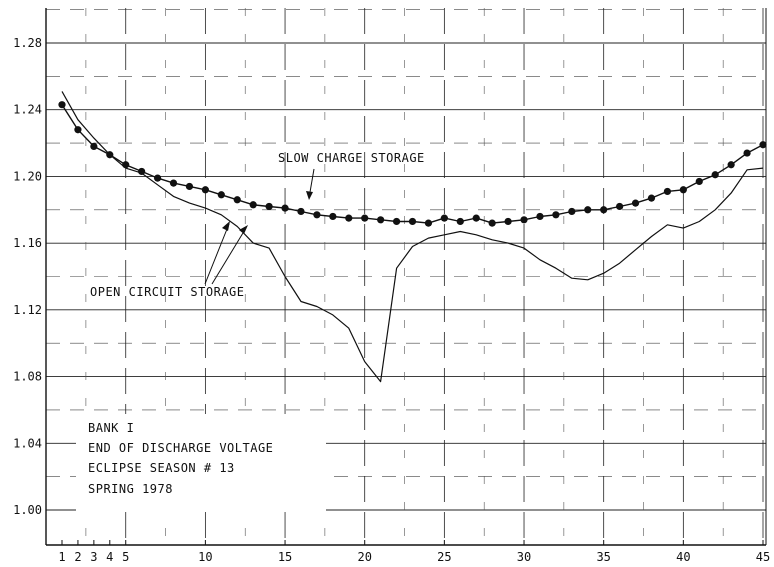  I want to click on x-tick-label: 2, so click(77, 557).